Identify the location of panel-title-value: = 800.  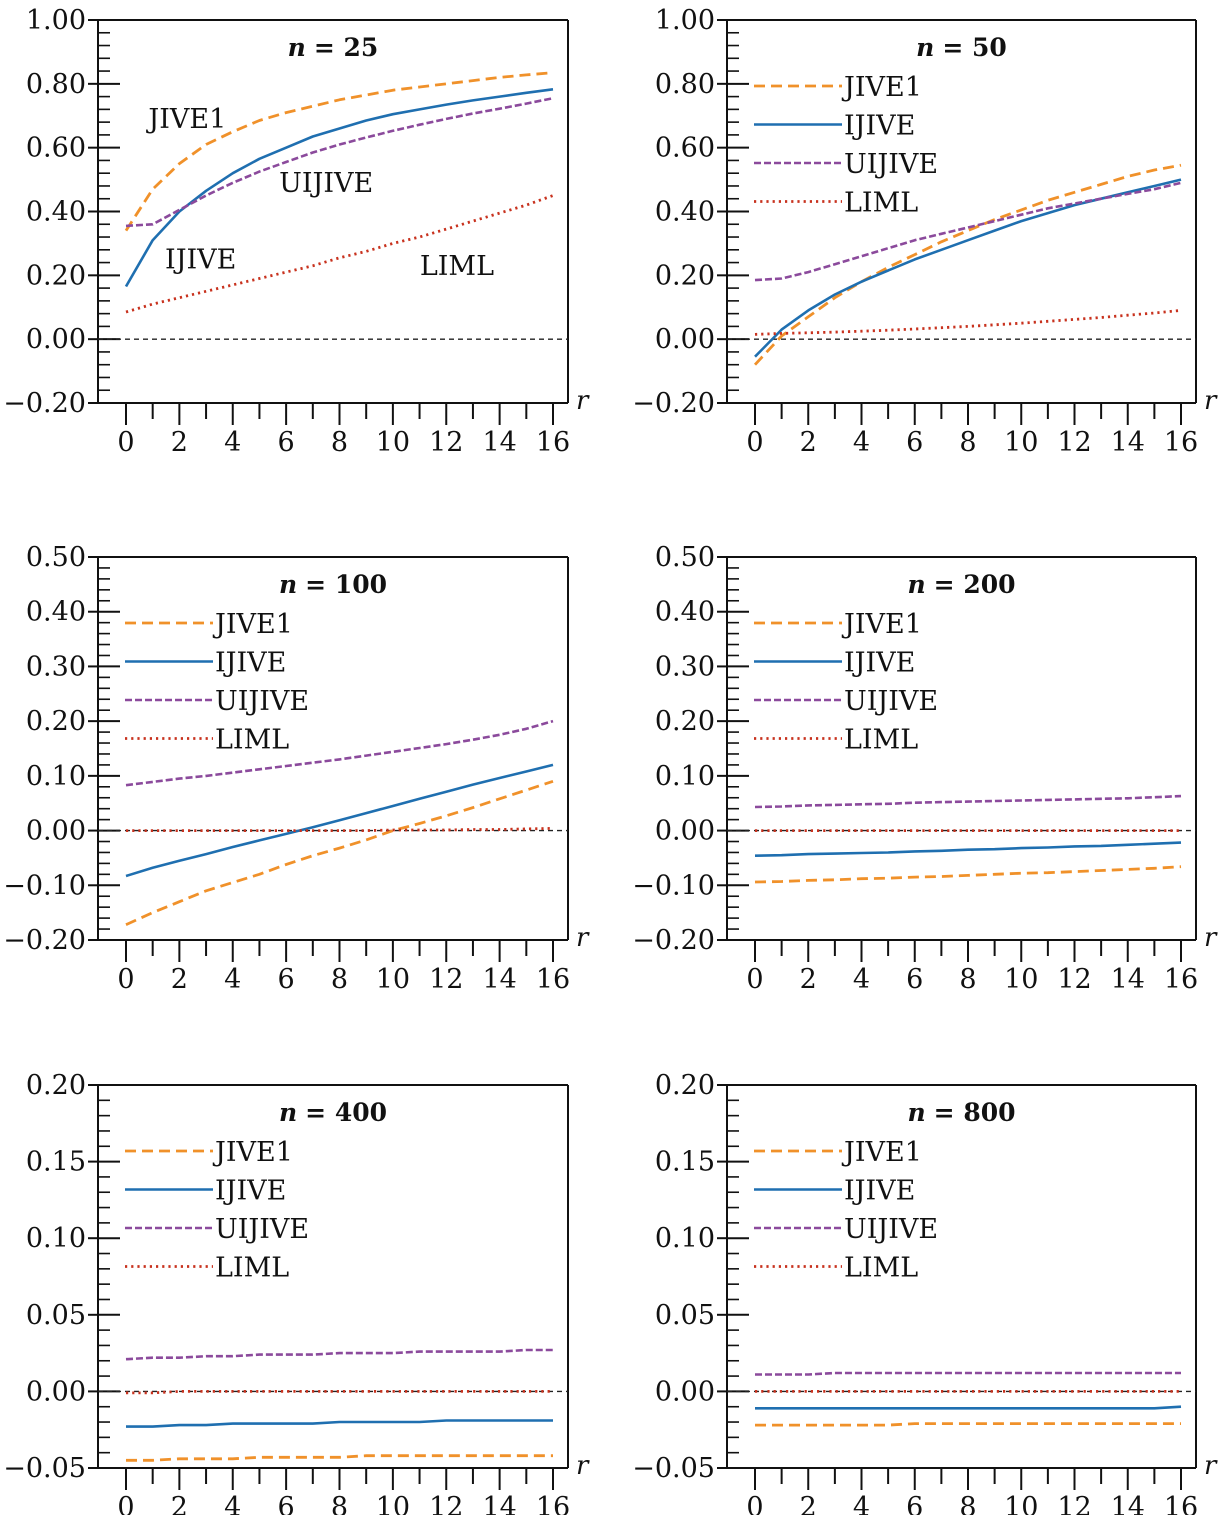
(975, 1112).